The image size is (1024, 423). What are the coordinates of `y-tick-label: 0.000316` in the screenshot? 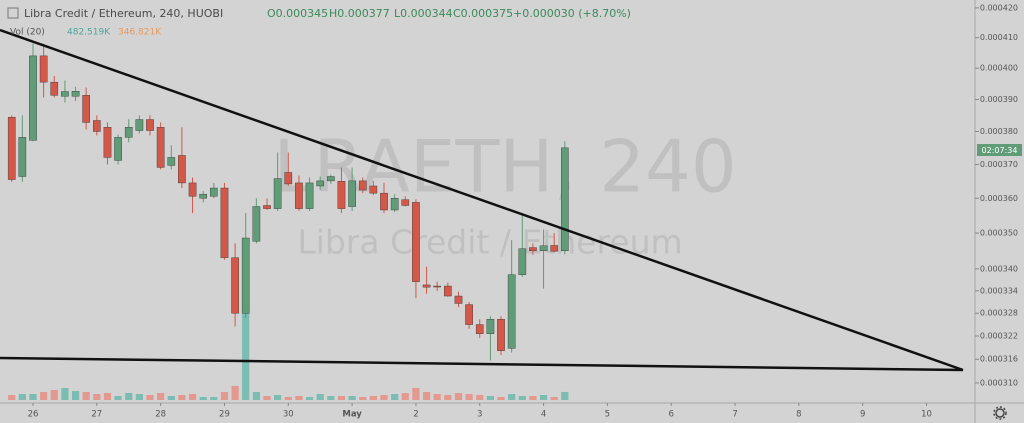 It's located at (999, 359).